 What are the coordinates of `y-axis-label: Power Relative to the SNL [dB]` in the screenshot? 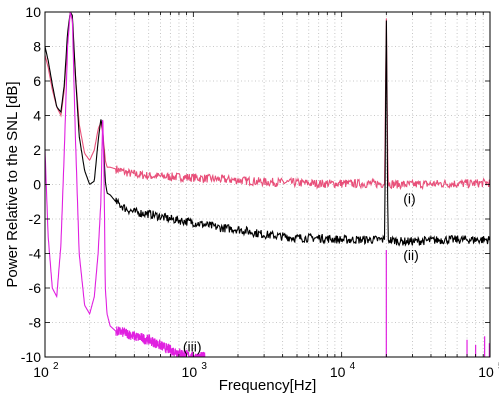 It's located at (12, 184).